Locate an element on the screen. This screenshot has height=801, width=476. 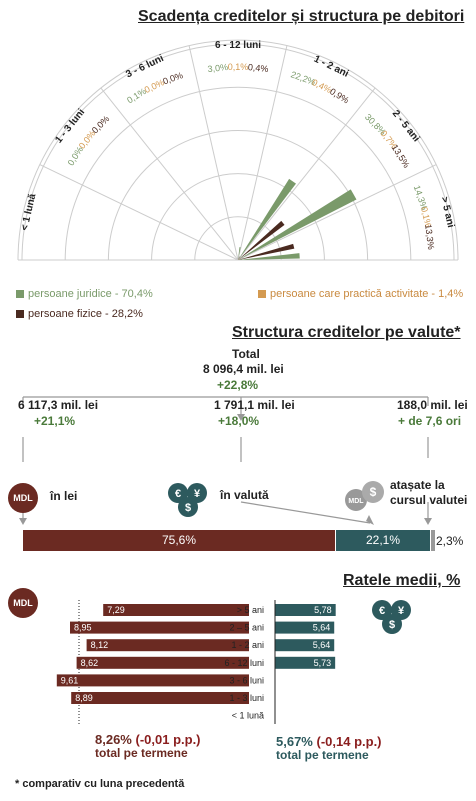
legend-activitate: persoane care practică activitate - 1,4% is located at coordinates (360, 294).